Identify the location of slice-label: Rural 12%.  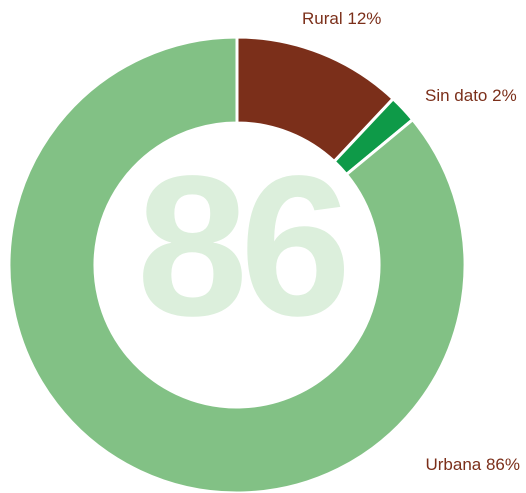
(341, 18).